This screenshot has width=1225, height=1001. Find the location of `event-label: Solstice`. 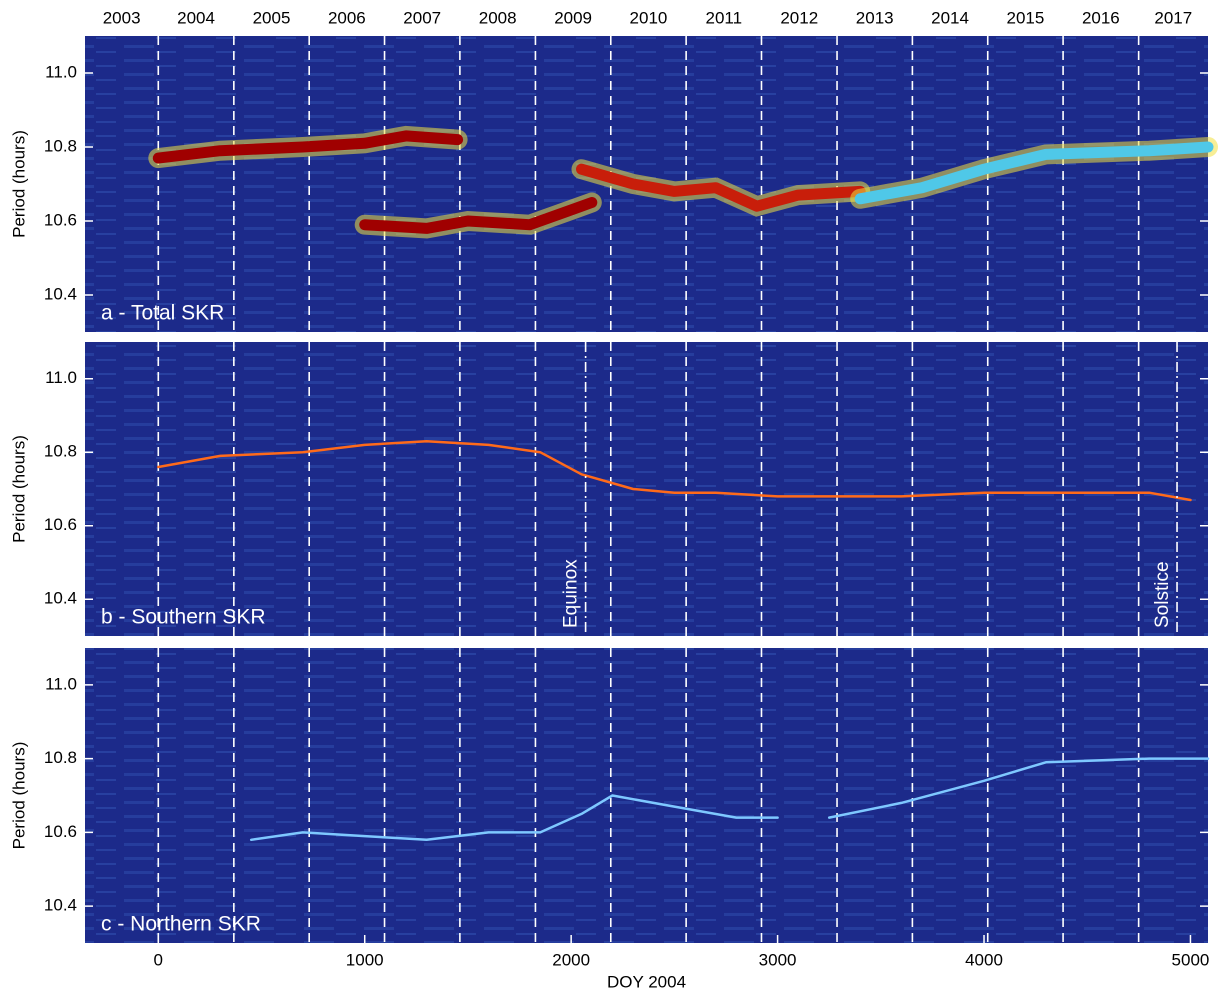

event-label: Solstice is located at coordinates (1162, 594).